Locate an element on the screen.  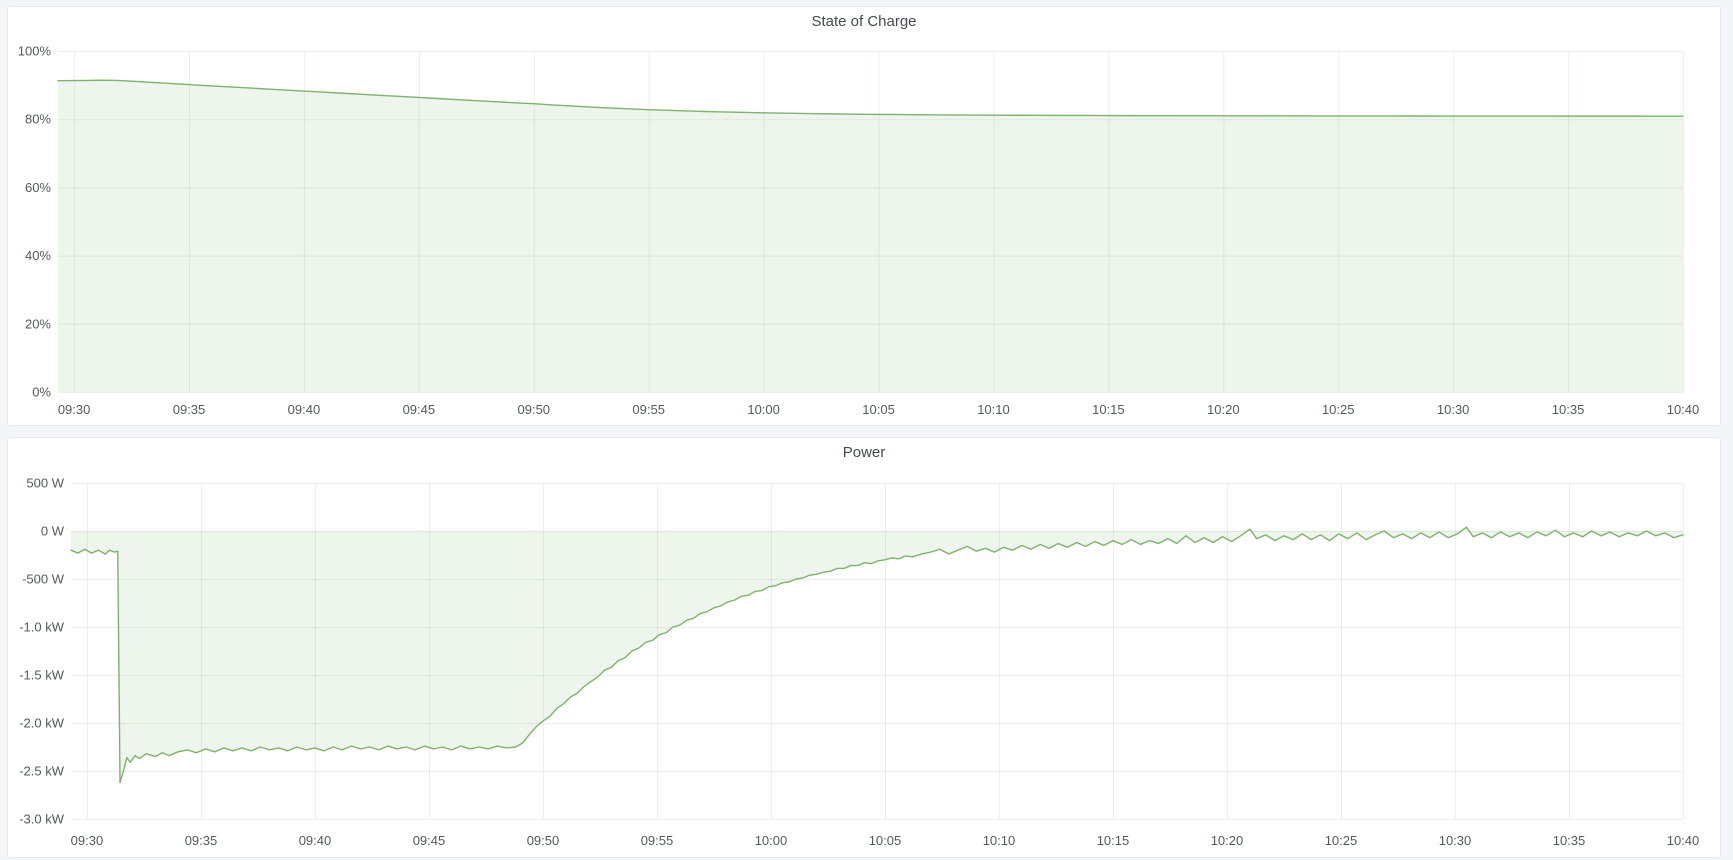
y-tick-label: -2.0 kW is located at coordinates (42, 723).